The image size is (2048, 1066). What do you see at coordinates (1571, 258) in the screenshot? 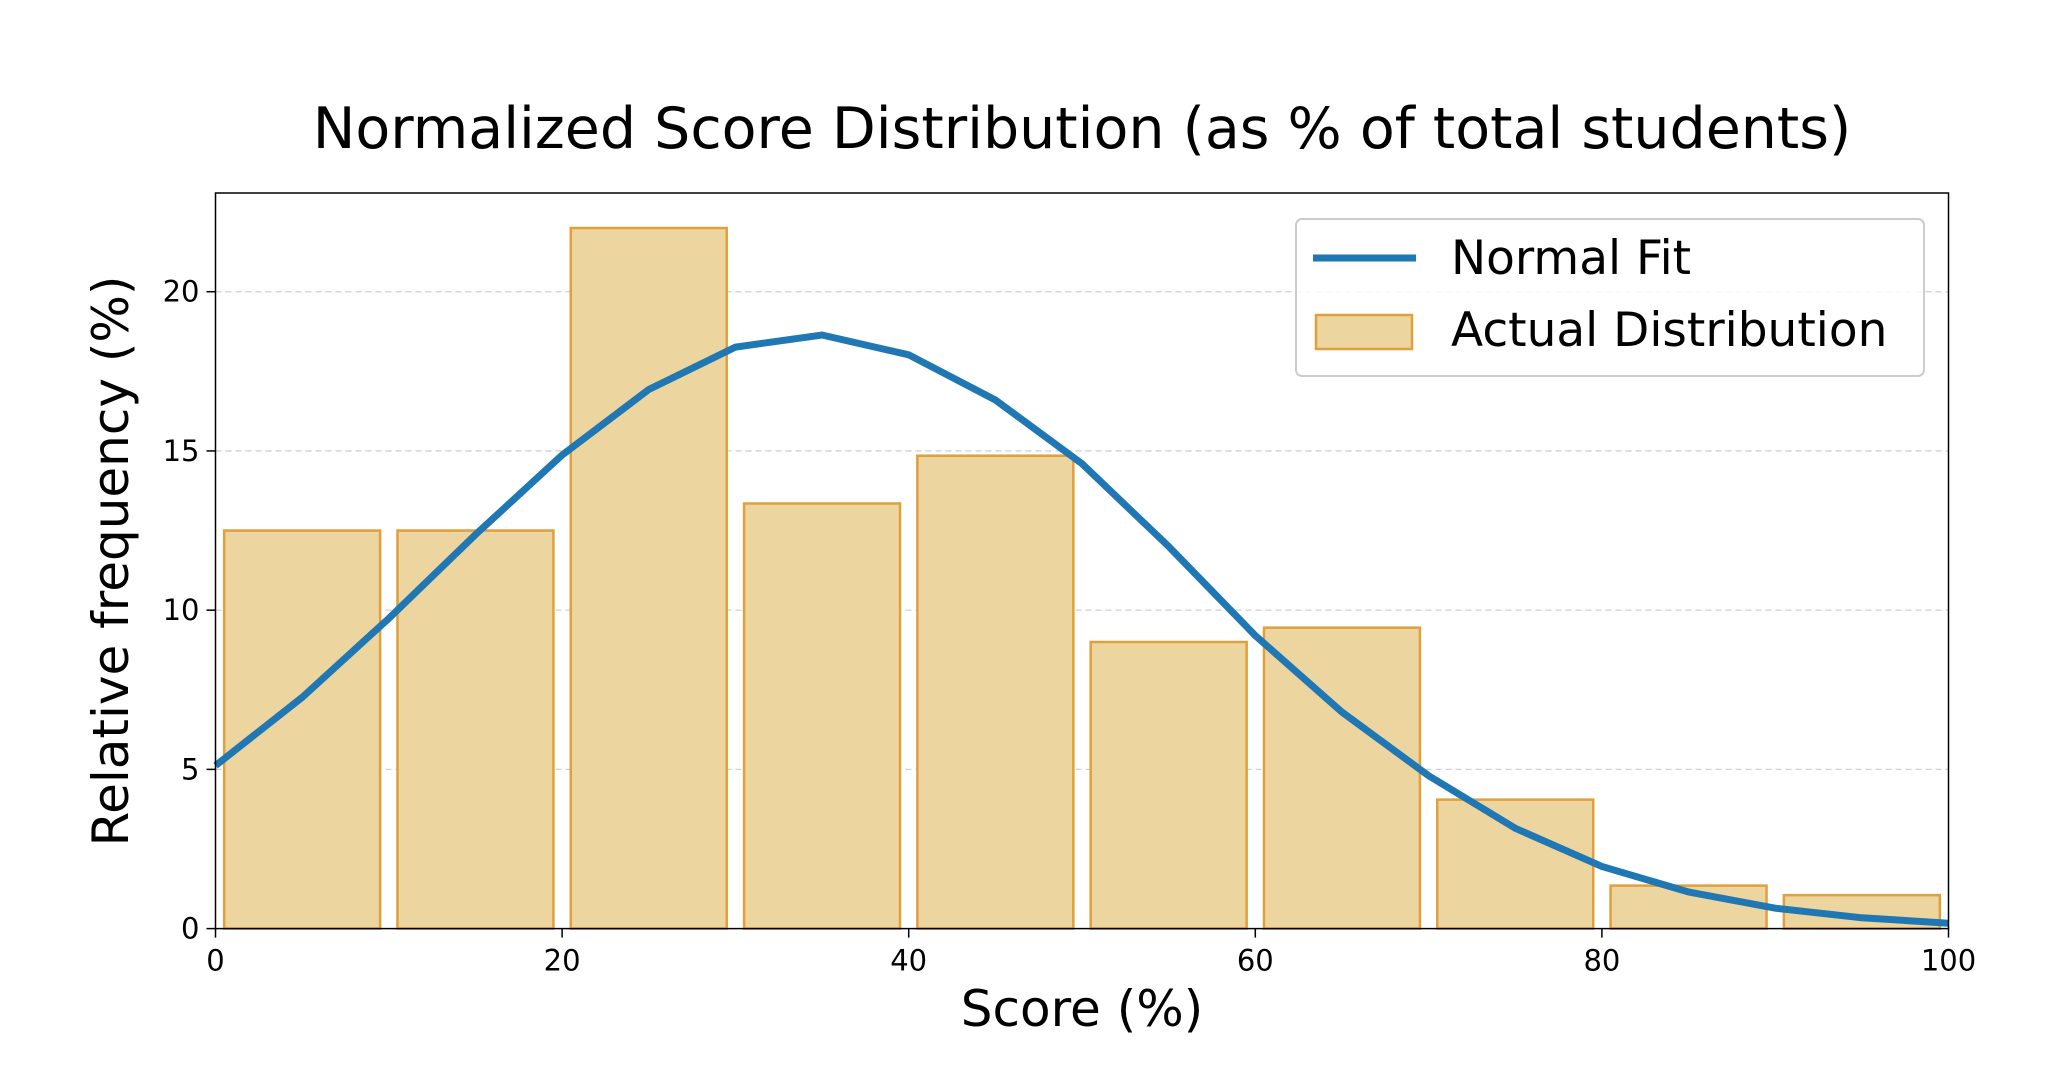
I see `legend-label-normal-fit: Normal Fit` at bounding box center [1571, 258].